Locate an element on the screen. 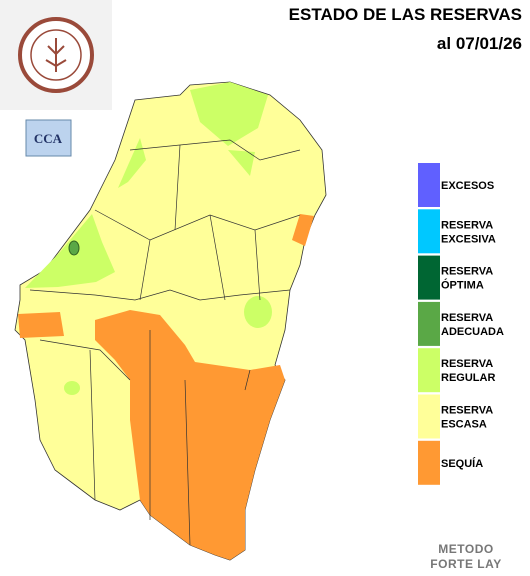  cca-logo is located at coordinates (48, 138).